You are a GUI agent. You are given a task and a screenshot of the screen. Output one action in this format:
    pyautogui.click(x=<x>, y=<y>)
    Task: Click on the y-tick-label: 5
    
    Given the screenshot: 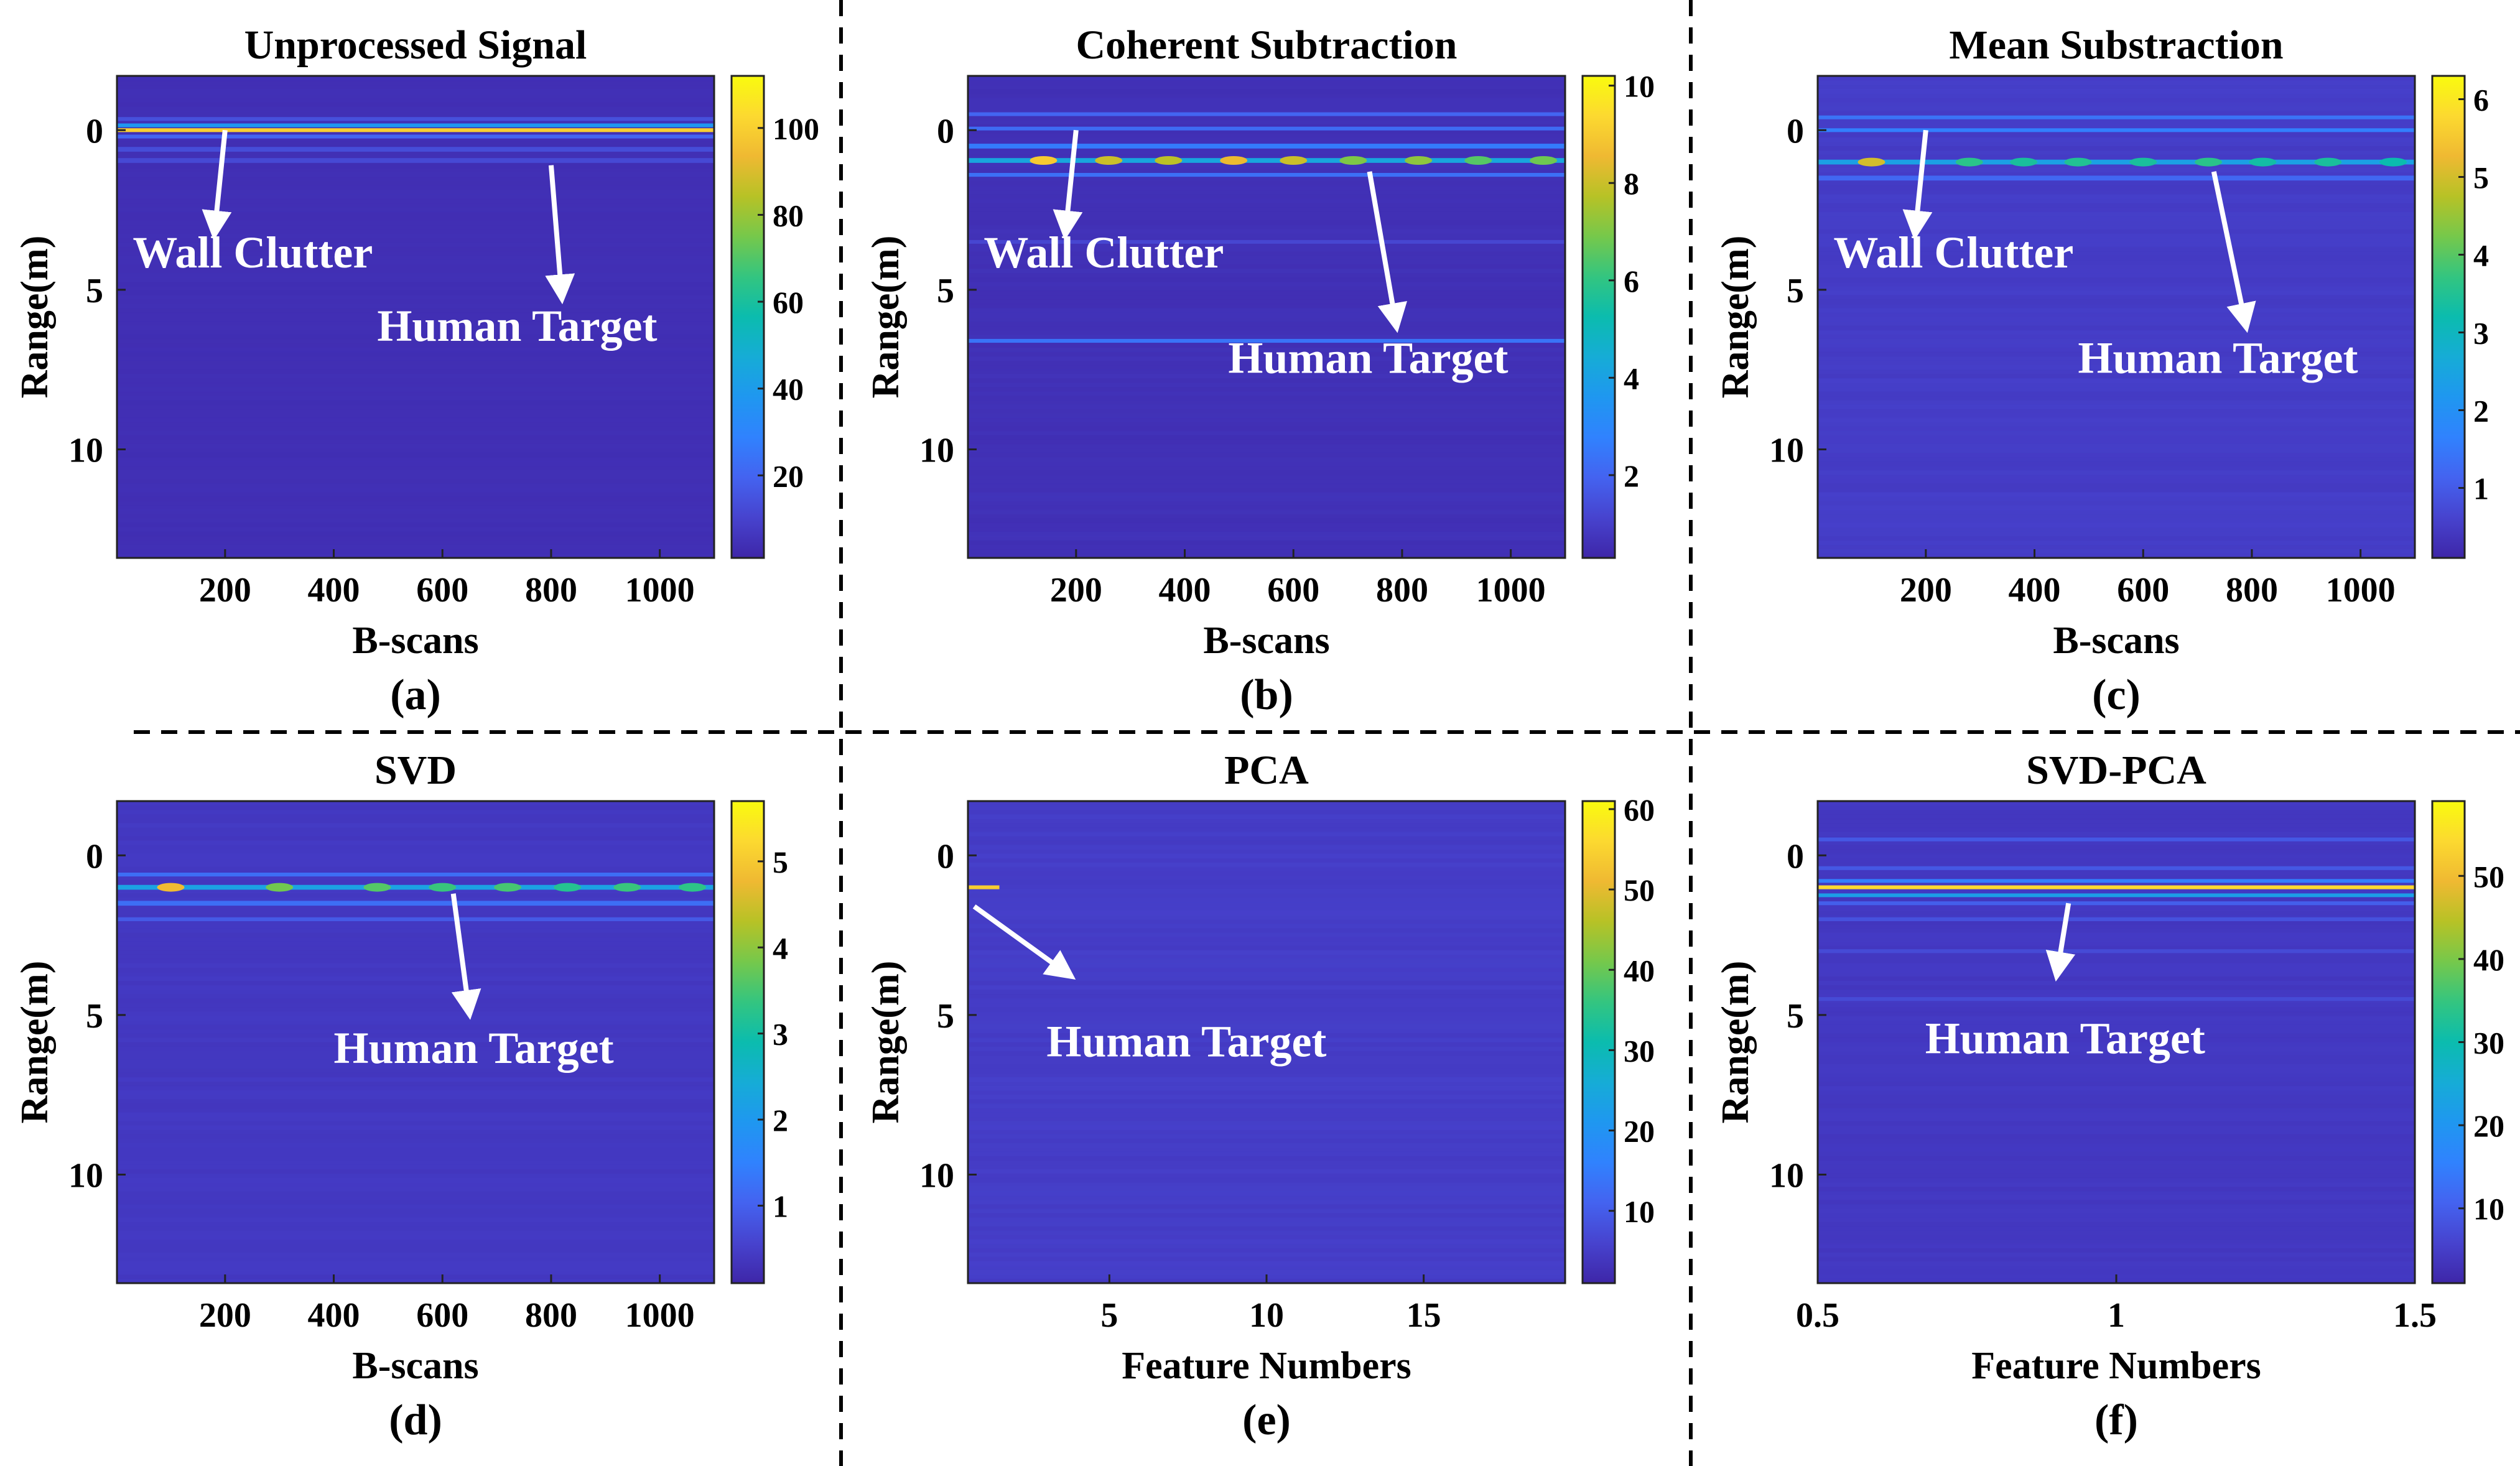 What is the action you would take?
    pyautogui.click(x=1795, y=291)
    